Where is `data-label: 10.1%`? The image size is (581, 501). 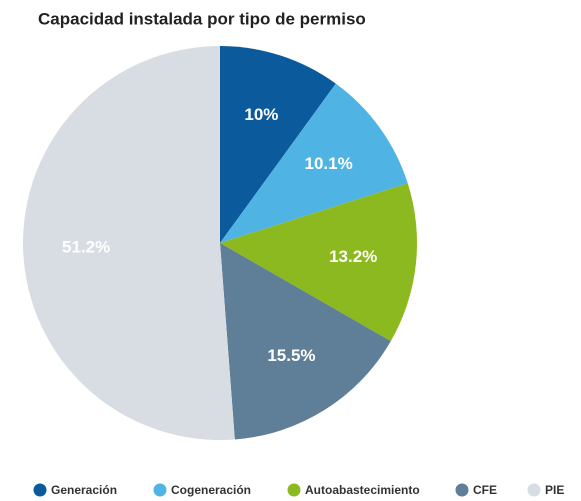
data-label: 10.1% is located at coordinates (329, 163).